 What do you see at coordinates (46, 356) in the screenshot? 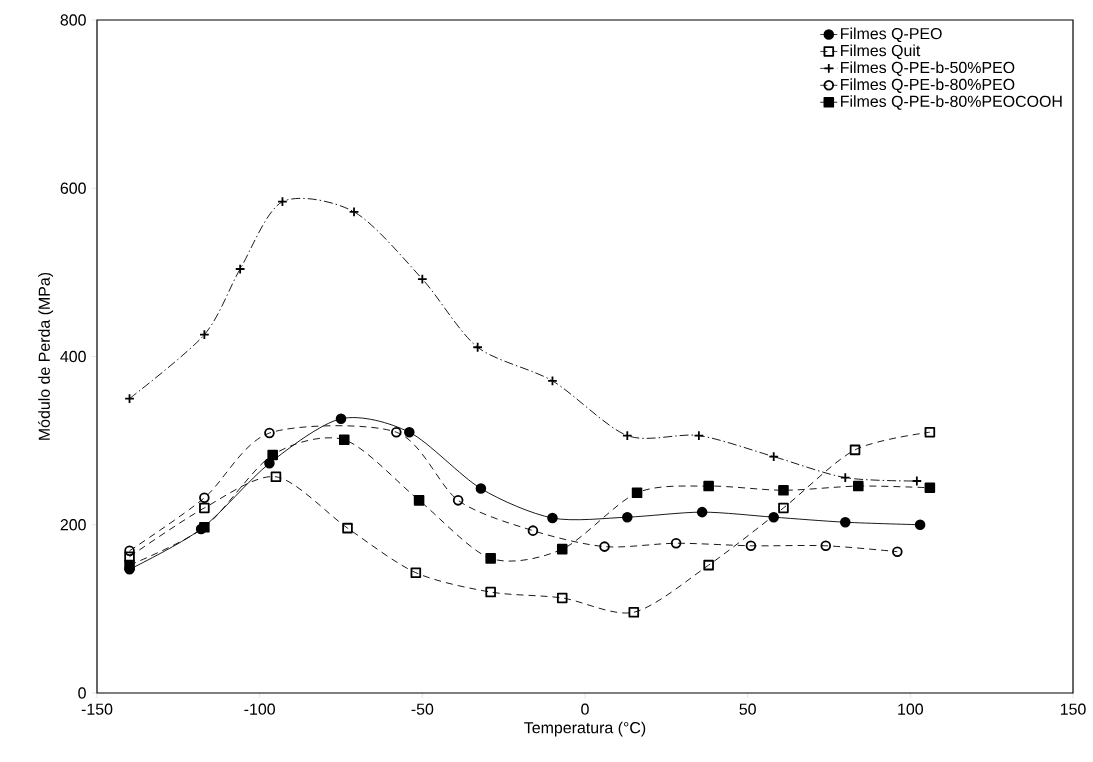
I see `y-axis-title: Módulo de Perda (MPa)` at bounding box center [46, 356].